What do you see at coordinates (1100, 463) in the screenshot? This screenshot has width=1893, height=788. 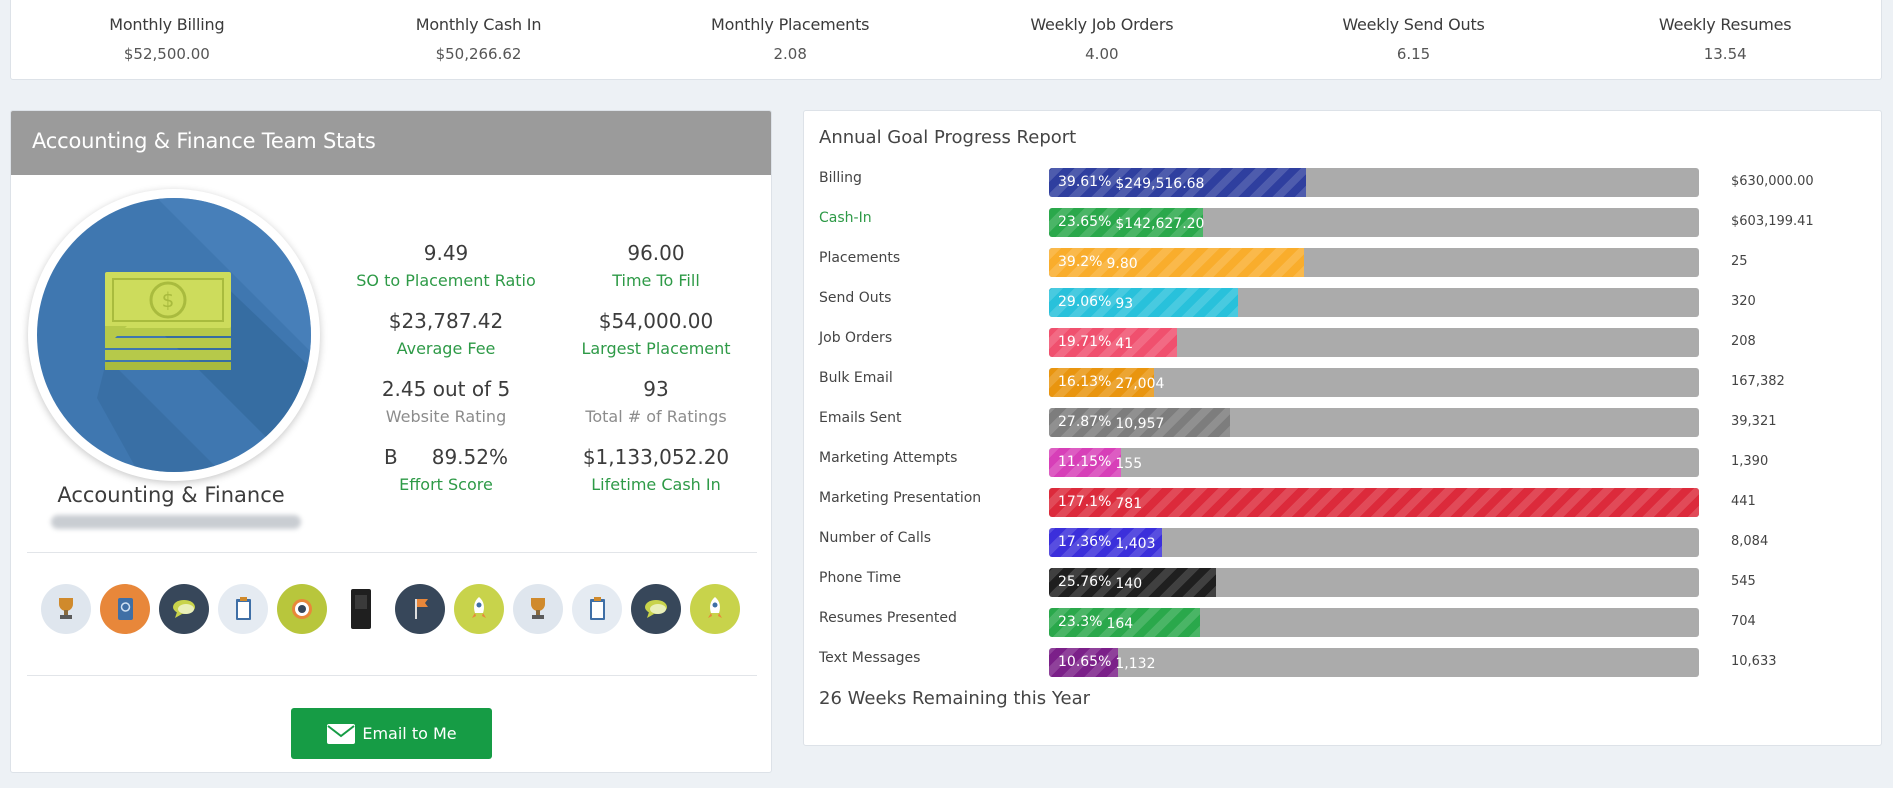 I see `progress-text: 11.15% 155` at bounding box center [1100, 463].